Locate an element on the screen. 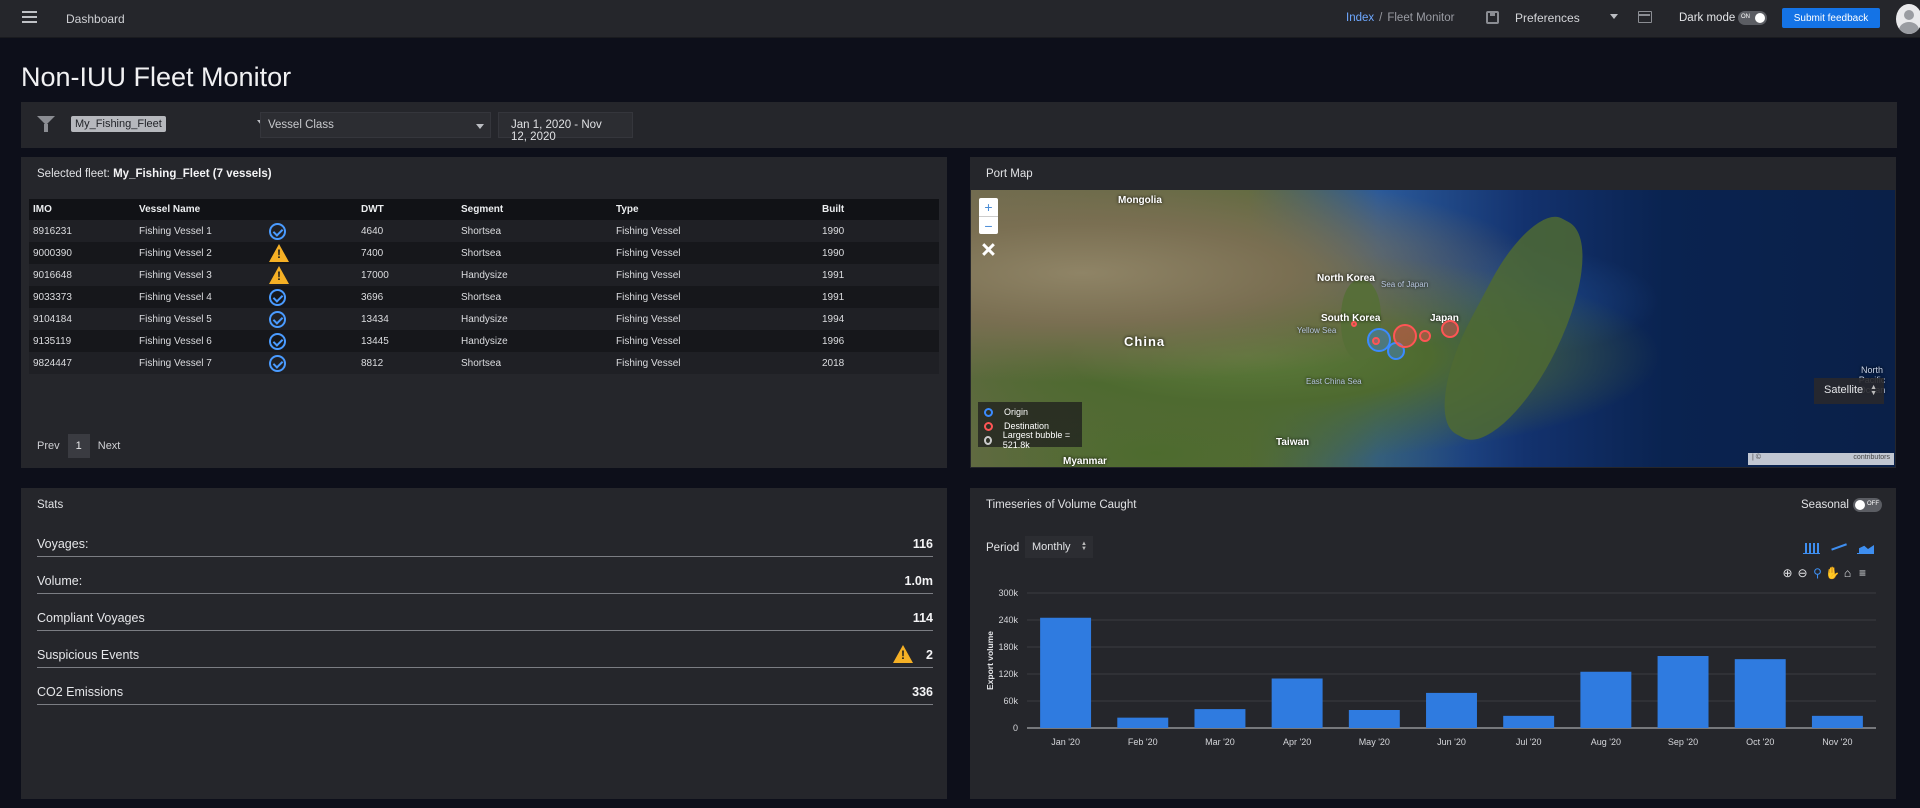  segment-cell: Shortsea is located at coordinates (534, 363).